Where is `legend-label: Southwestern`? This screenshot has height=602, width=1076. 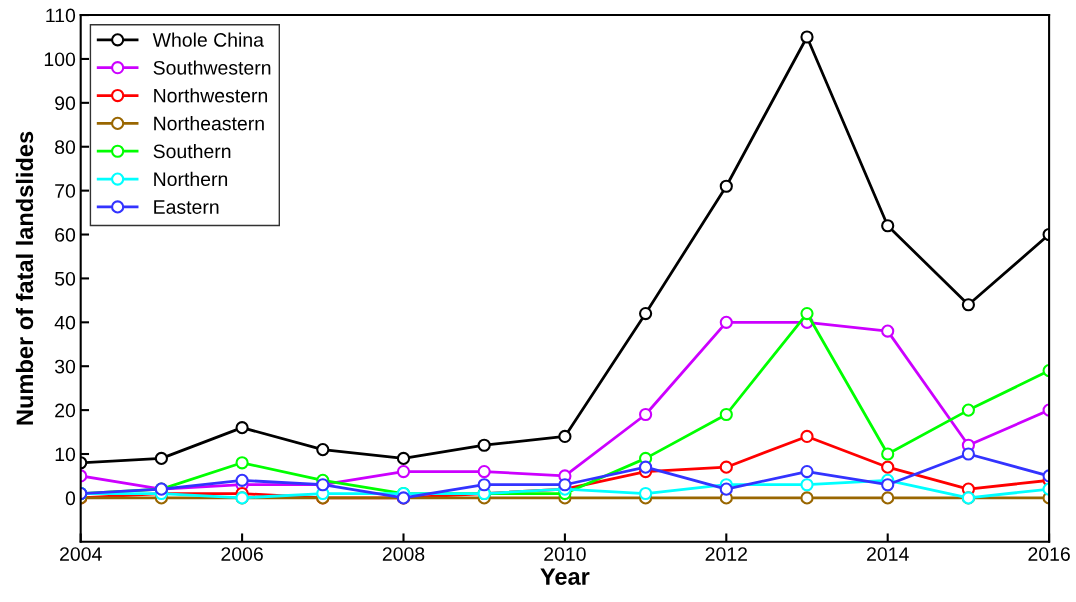 legend-label: Southwestern is located at coordinates (212, 67).